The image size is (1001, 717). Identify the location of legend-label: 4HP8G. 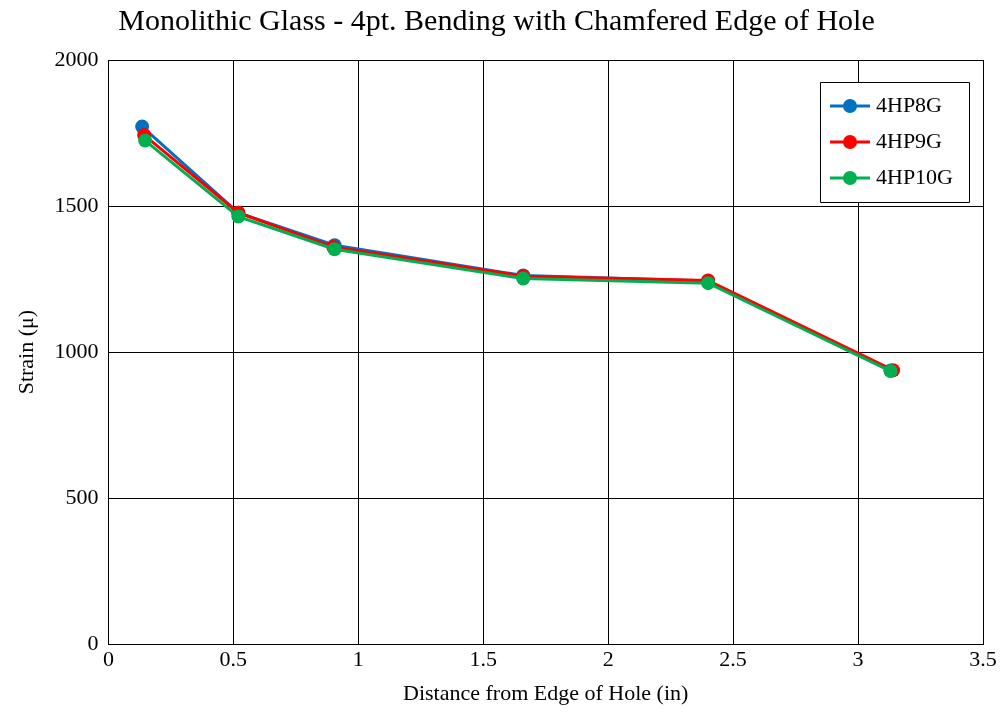
(909, 104).